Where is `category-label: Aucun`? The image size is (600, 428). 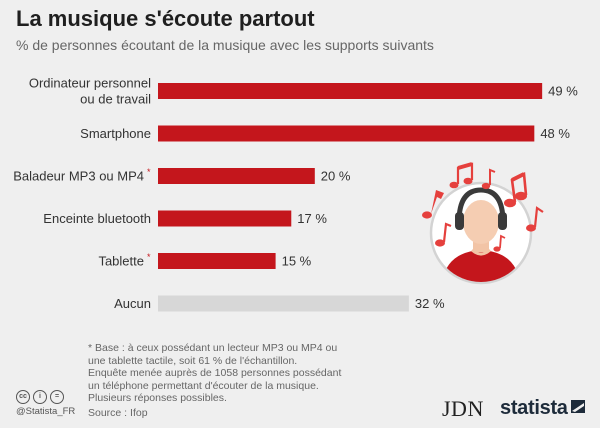
category-label: Aucun is located at coordinates (132, 303).